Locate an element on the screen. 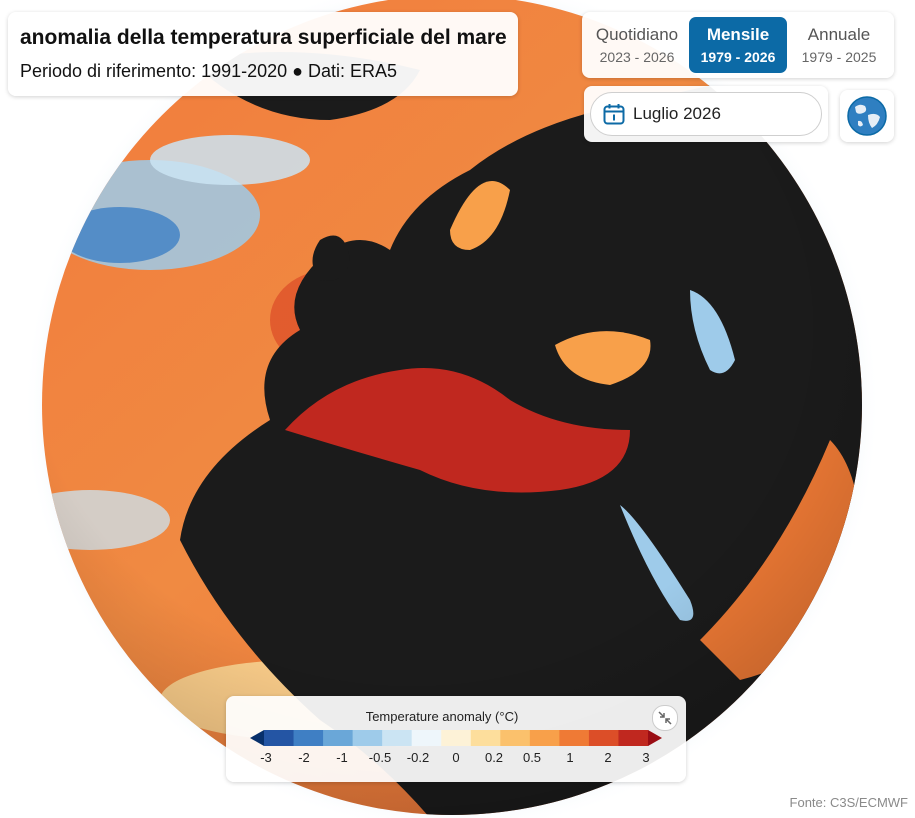 This screenshot has height=818, width=915. legend-tick-label: 0.5 is located at coordinates (532, 757).